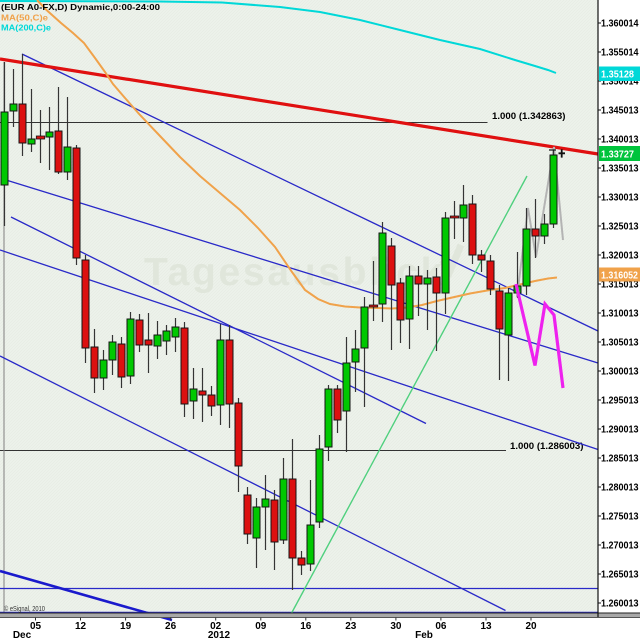  What do you see at coordinates (620, 517) in the screenshot?
I see `svg-text: 1.275013` at bounding box center [620, 517].